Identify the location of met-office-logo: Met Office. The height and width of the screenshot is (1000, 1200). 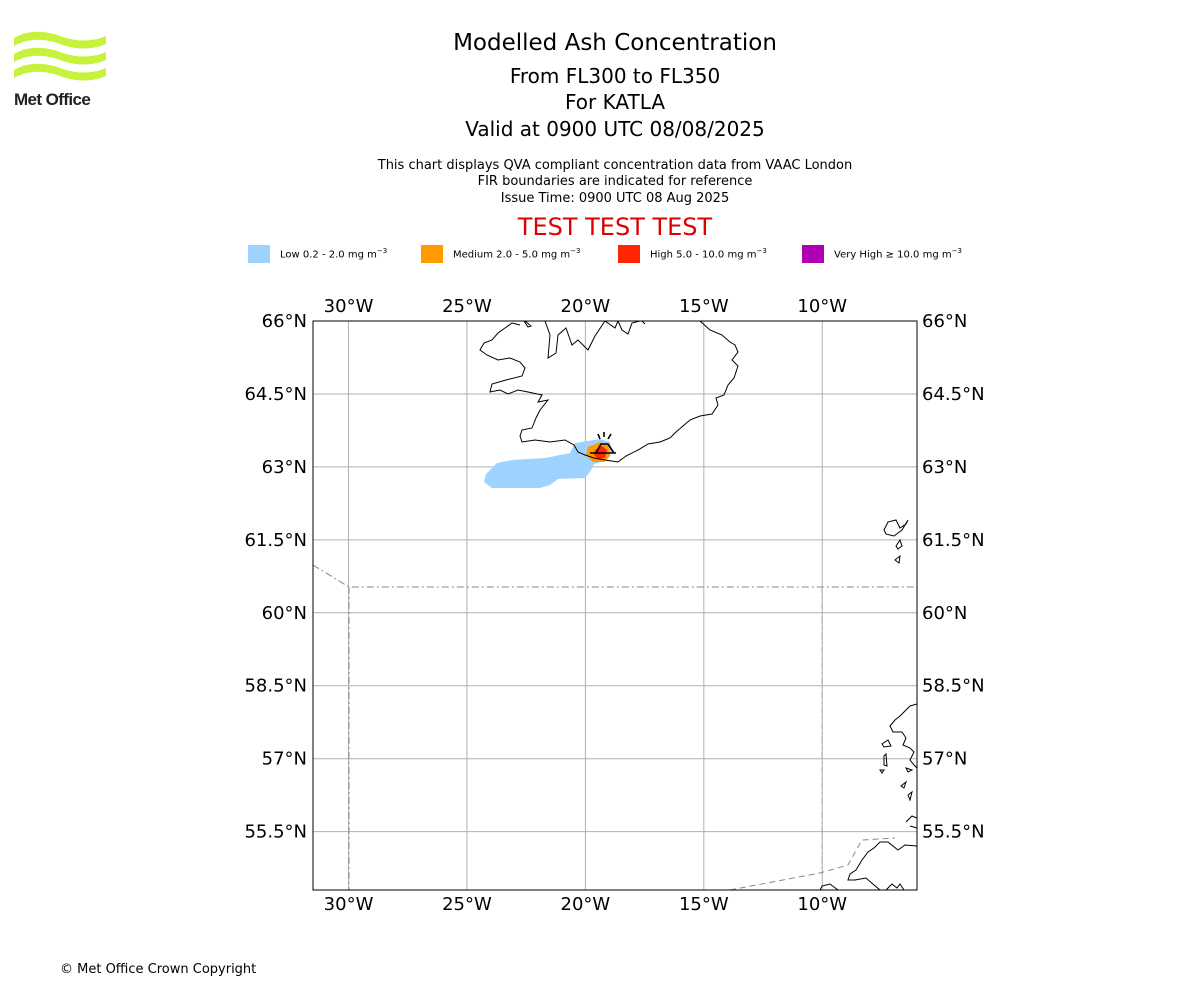
(60, 71).